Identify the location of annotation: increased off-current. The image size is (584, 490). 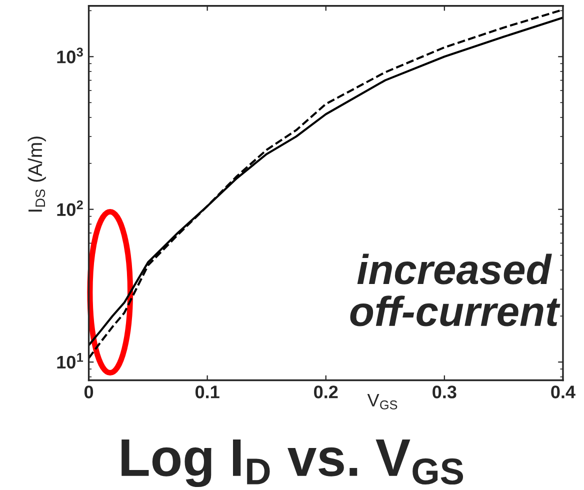
(455, 290).